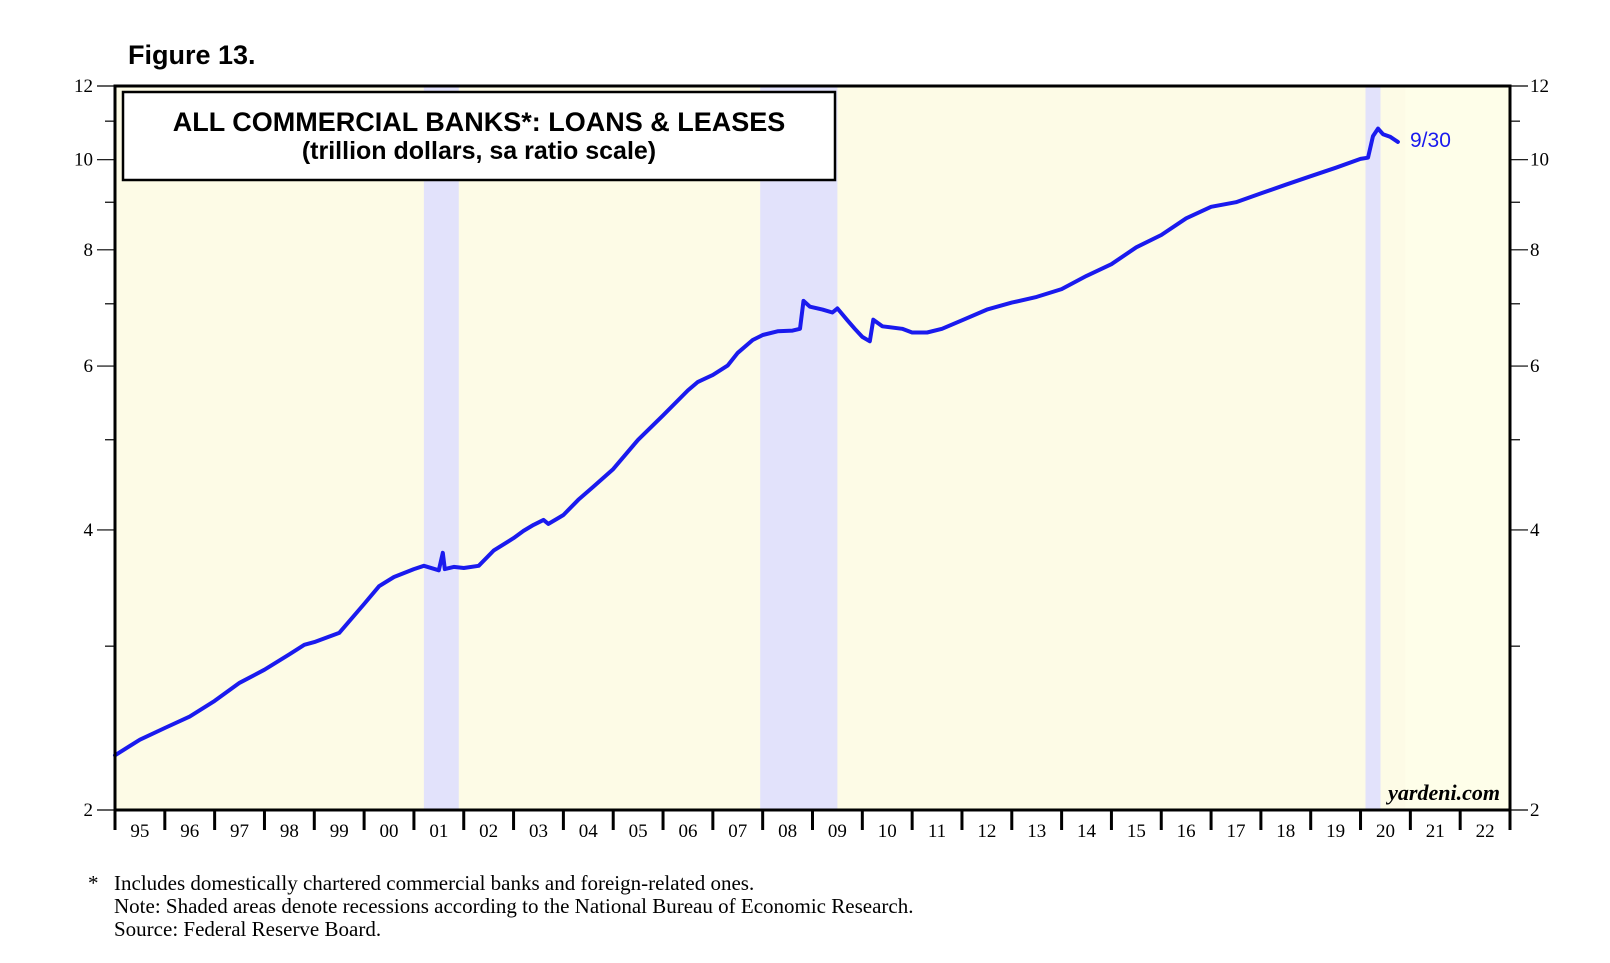  What do you see at coordinates (89, 366) in the screenshot?
I see `y-tick-label-left: 6` at bounding box center [89, 366].